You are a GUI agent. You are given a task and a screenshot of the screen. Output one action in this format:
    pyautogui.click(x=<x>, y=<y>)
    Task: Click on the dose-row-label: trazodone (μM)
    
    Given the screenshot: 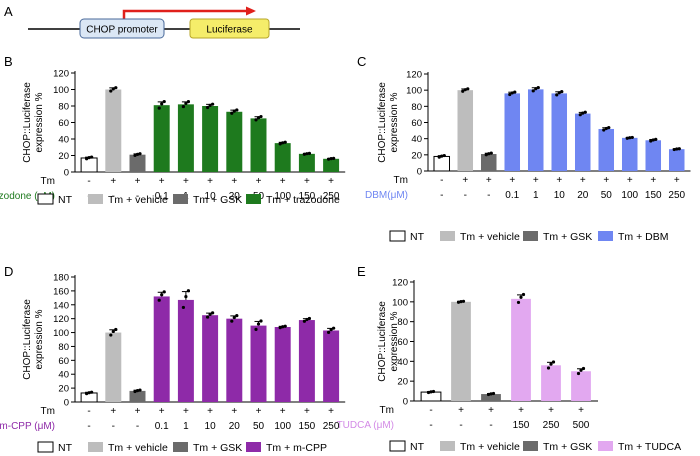 What is the action you would take?
    pyautogui.click(x=27, y=196)
    